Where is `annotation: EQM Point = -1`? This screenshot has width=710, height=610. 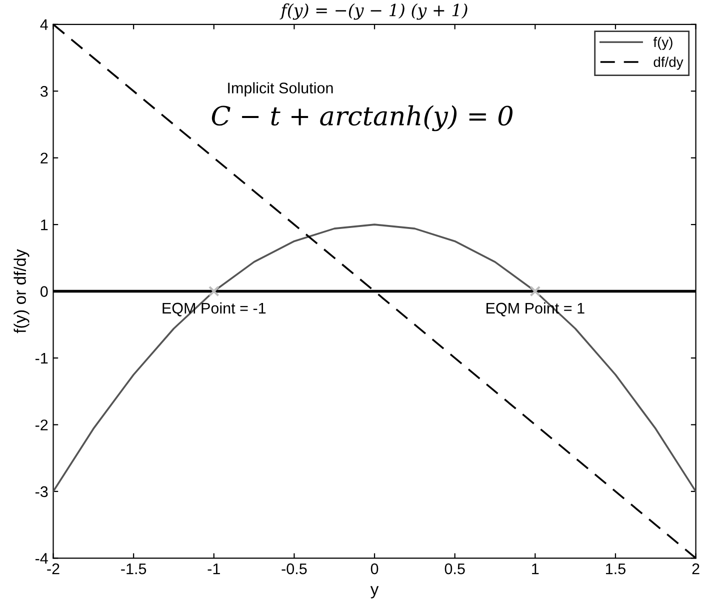 annotation: EQM Point = -1 is located at coordinates (214, 309).